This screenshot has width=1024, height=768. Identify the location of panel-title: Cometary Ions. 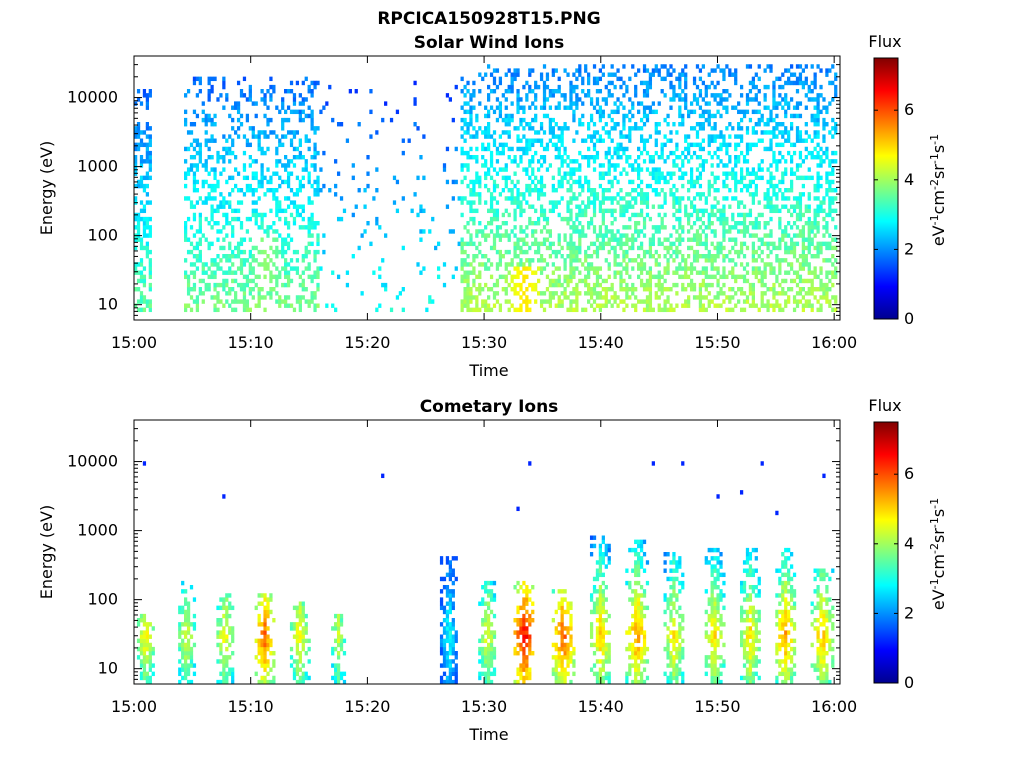
(489, 407).